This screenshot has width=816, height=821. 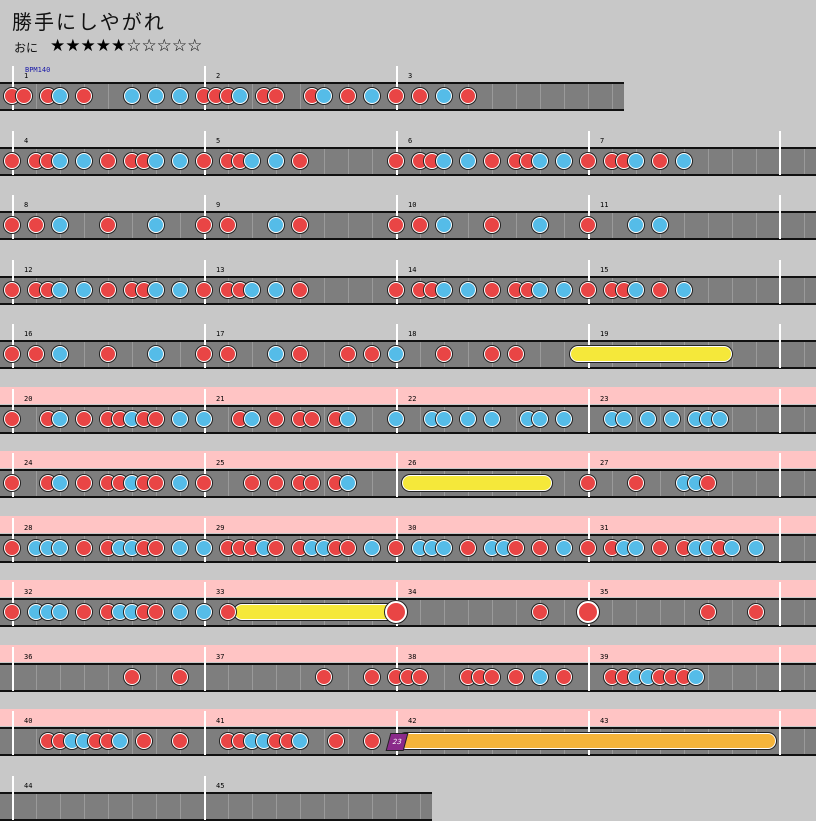 What do you see at coordinates (410, 76) in the screenshot?
I see `measure-number: 3` at bounding box center [410, 76].